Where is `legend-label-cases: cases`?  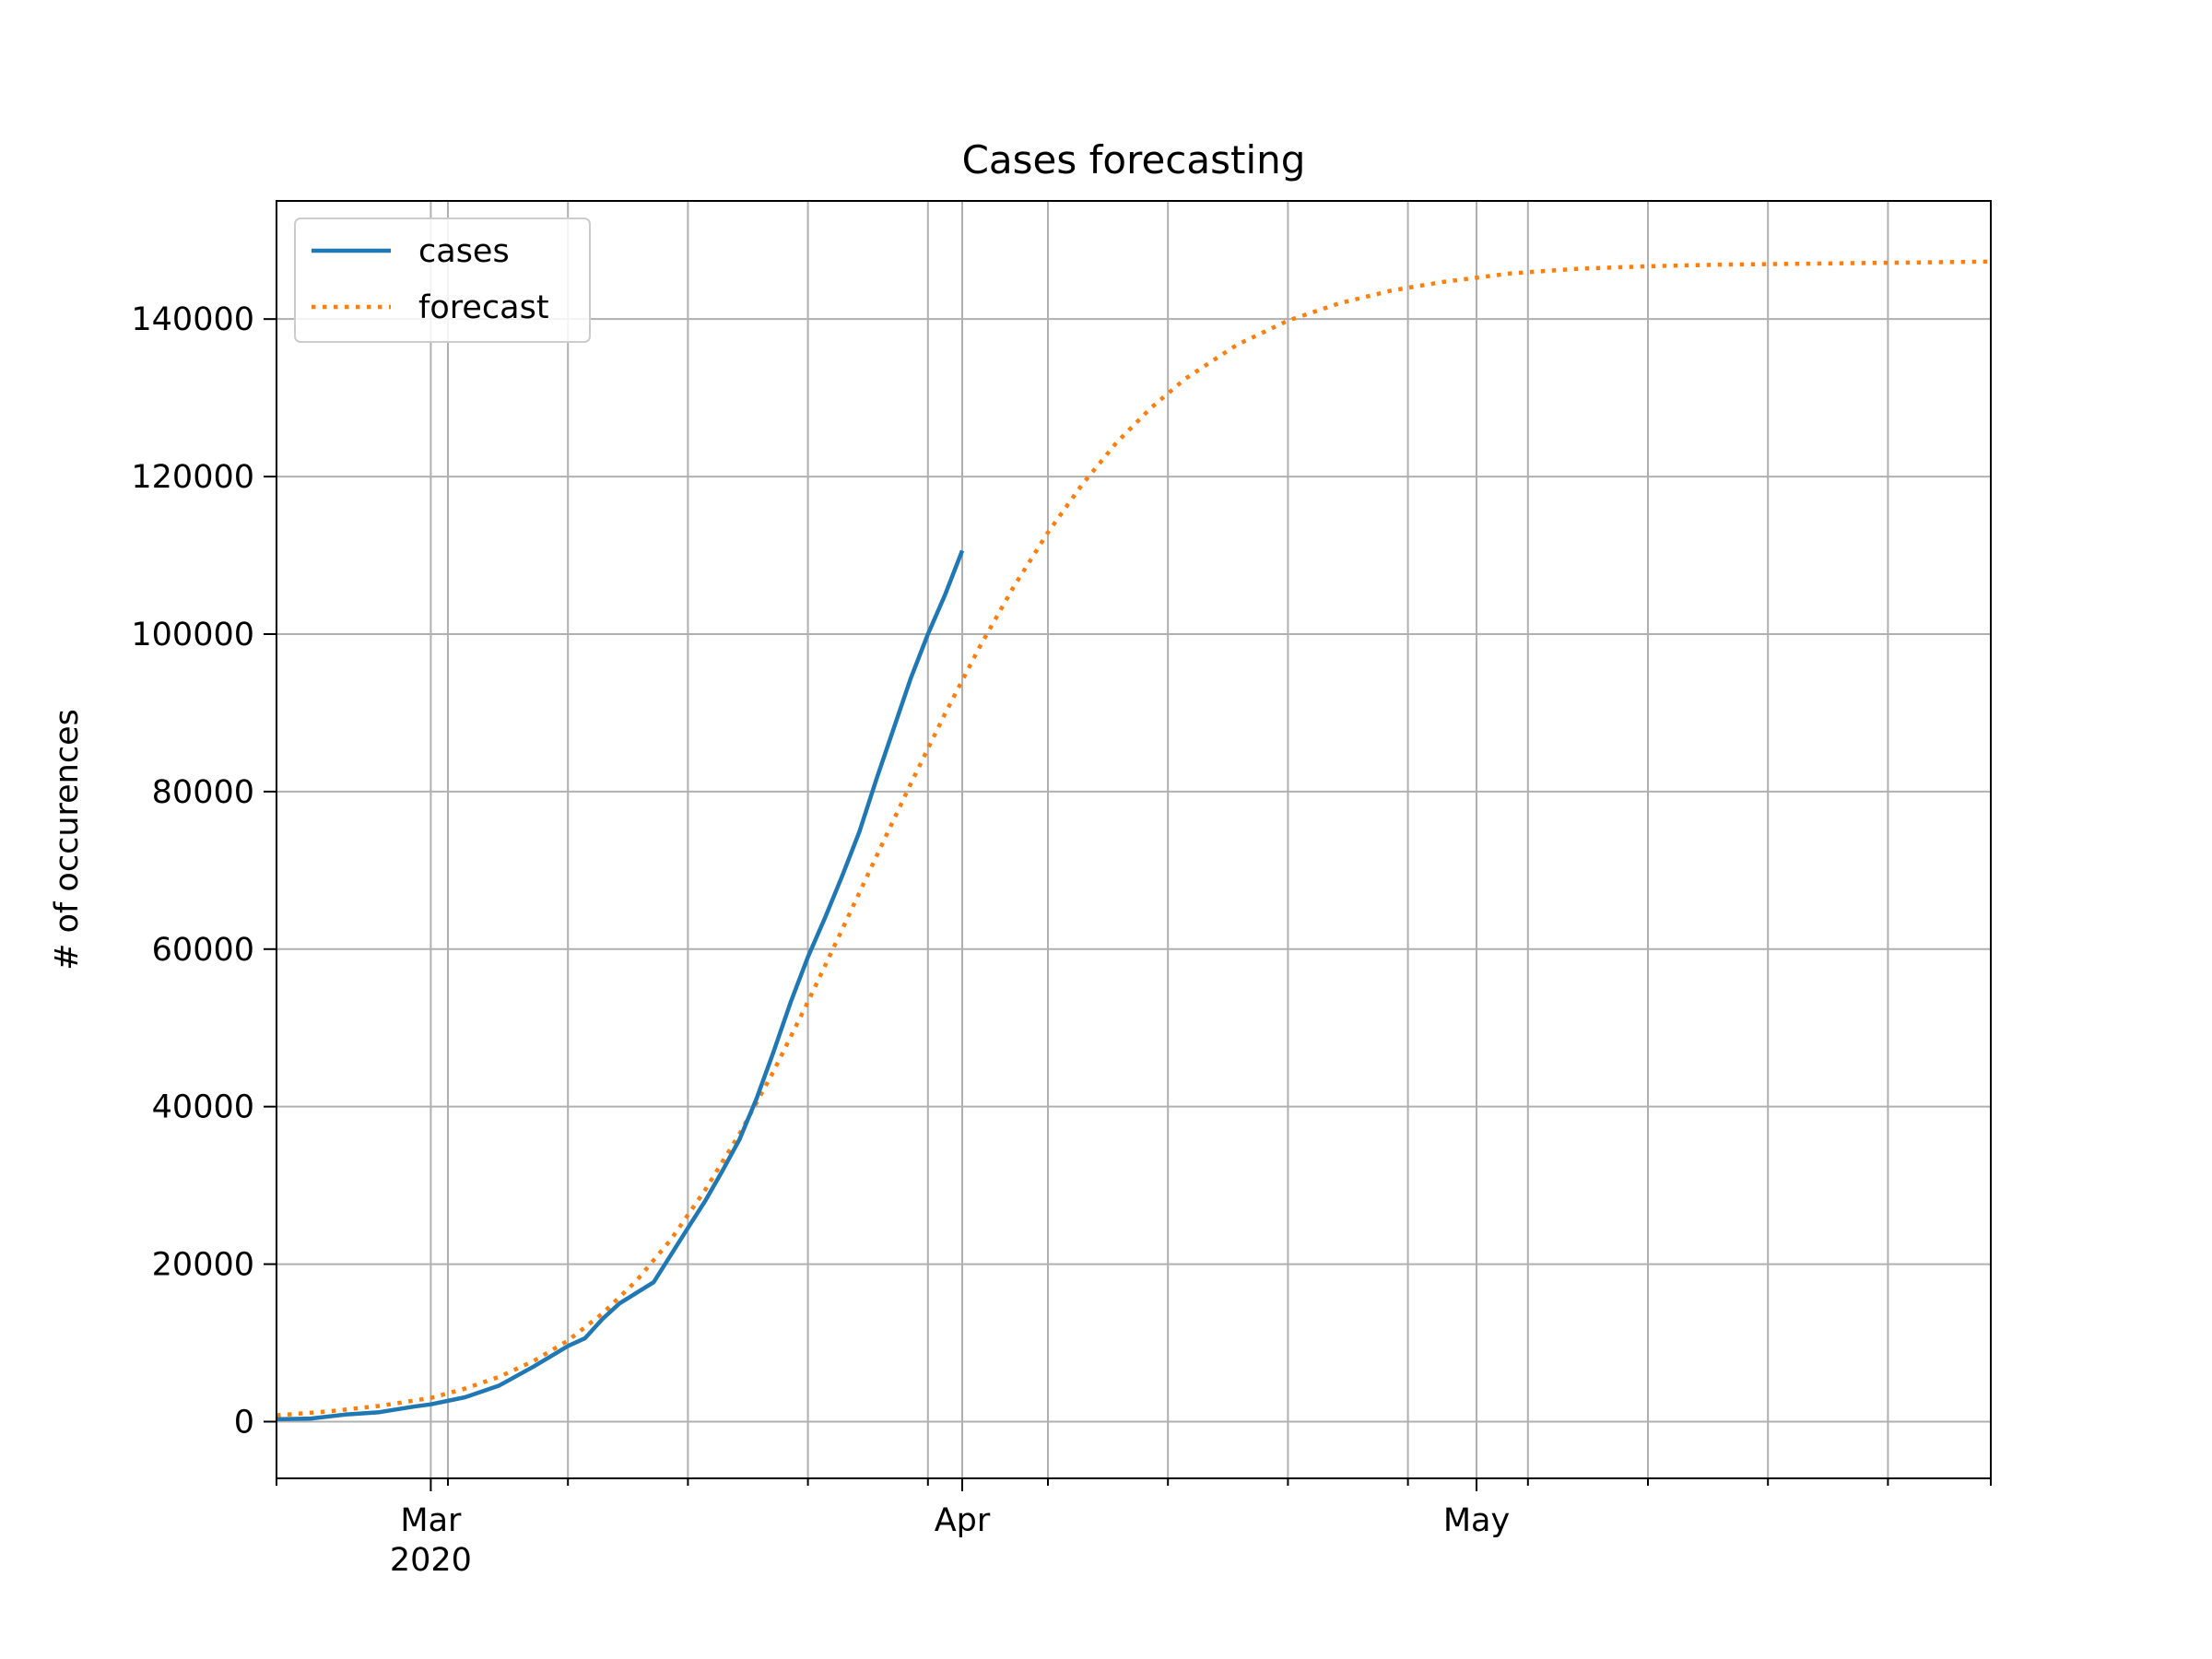
legend-label-cases: cases is located at coordinates (464, 251).